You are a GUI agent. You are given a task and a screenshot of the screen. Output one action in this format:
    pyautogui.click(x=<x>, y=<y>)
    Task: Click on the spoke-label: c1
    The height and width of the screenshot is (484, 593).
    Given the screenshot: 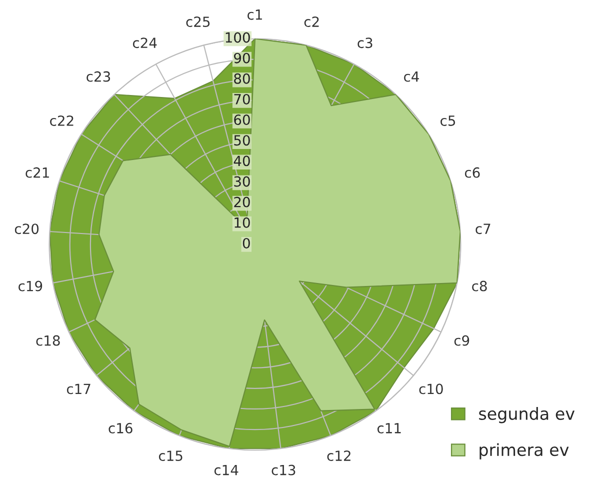 What is the action you would take?
    pyautogui.click(x=255, y=15)
    